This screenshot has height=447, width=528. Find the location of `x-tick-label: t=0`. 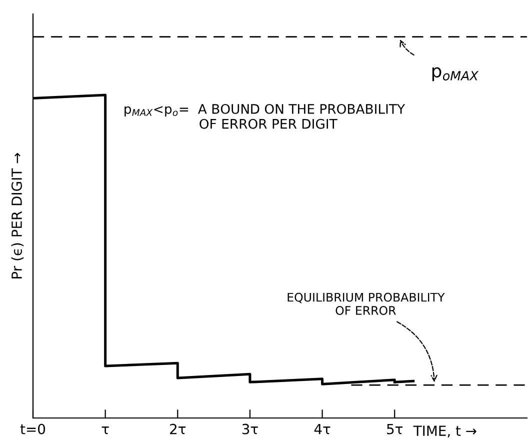

x-tick-label: t=0 is located at coordinates (33, 429).